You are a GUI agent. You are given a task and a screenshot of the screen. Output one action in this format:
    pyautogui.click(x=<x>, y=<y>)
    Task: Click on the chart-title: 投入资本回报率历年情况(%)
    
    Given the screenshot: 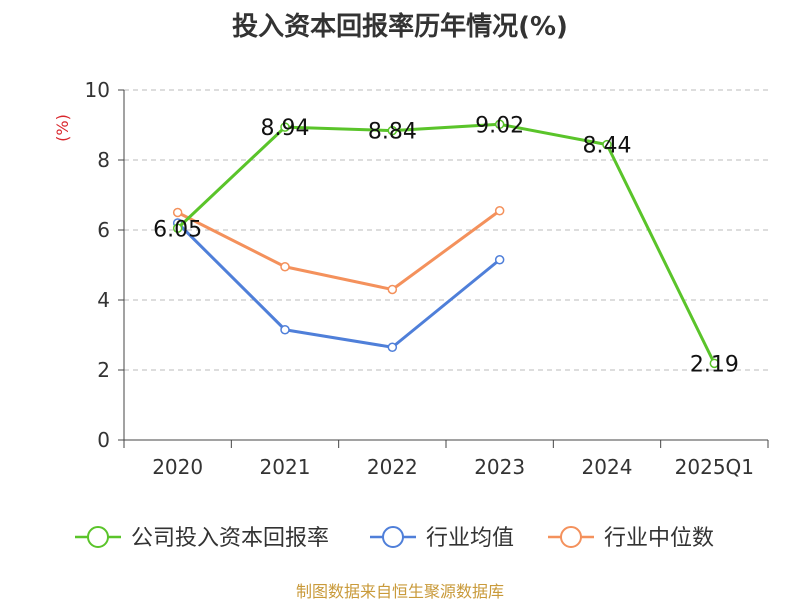 What is the action you would take?
    pyautogui.click(x=400, y=27)
    